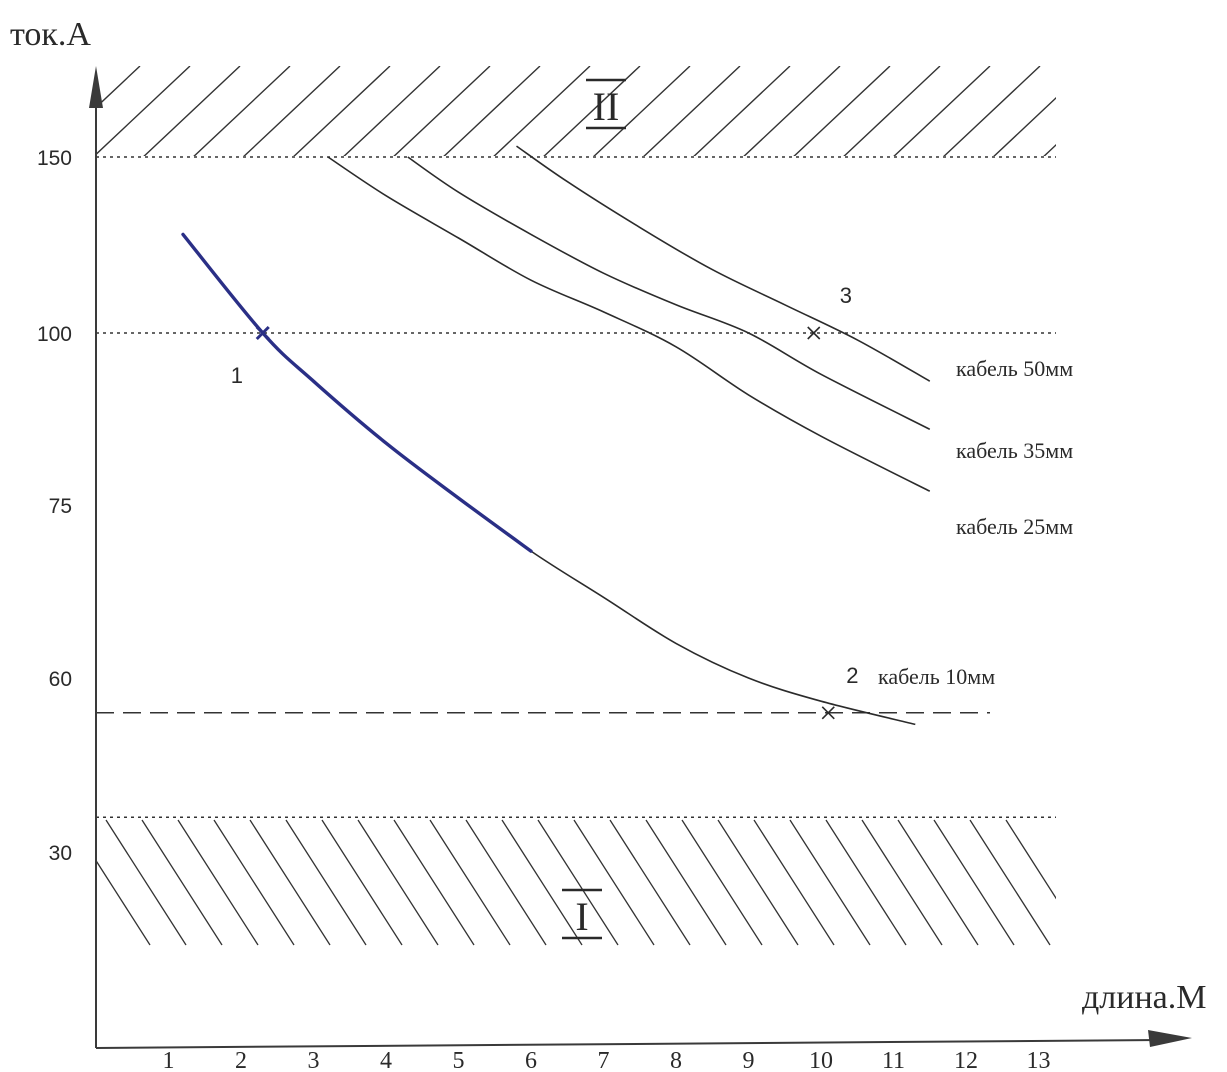  Describe the element at coordinates (357, 392) in the screenshot. I see `series-line-highlight` at that location.